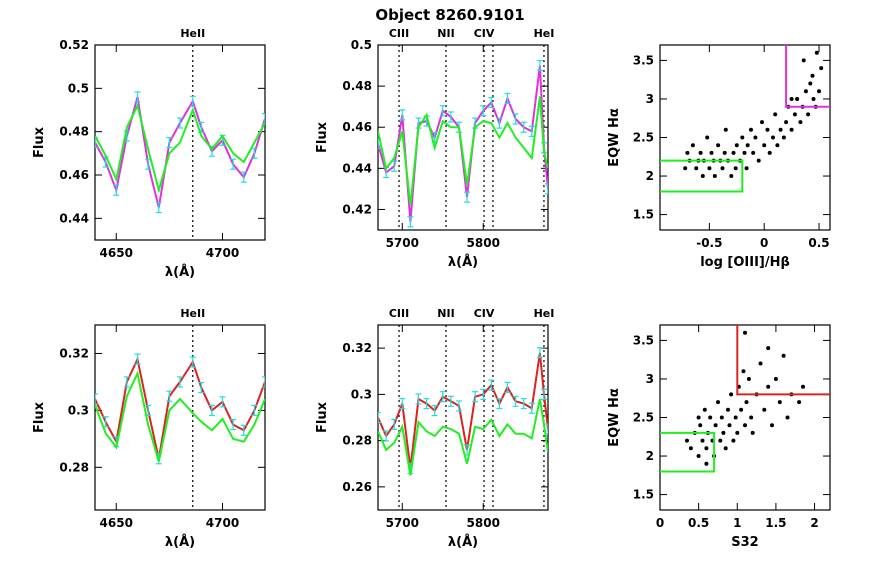  Describe the element at coordinates (643, 418) in the screenshot. I see `y-tick-label: 2.5` at that location.